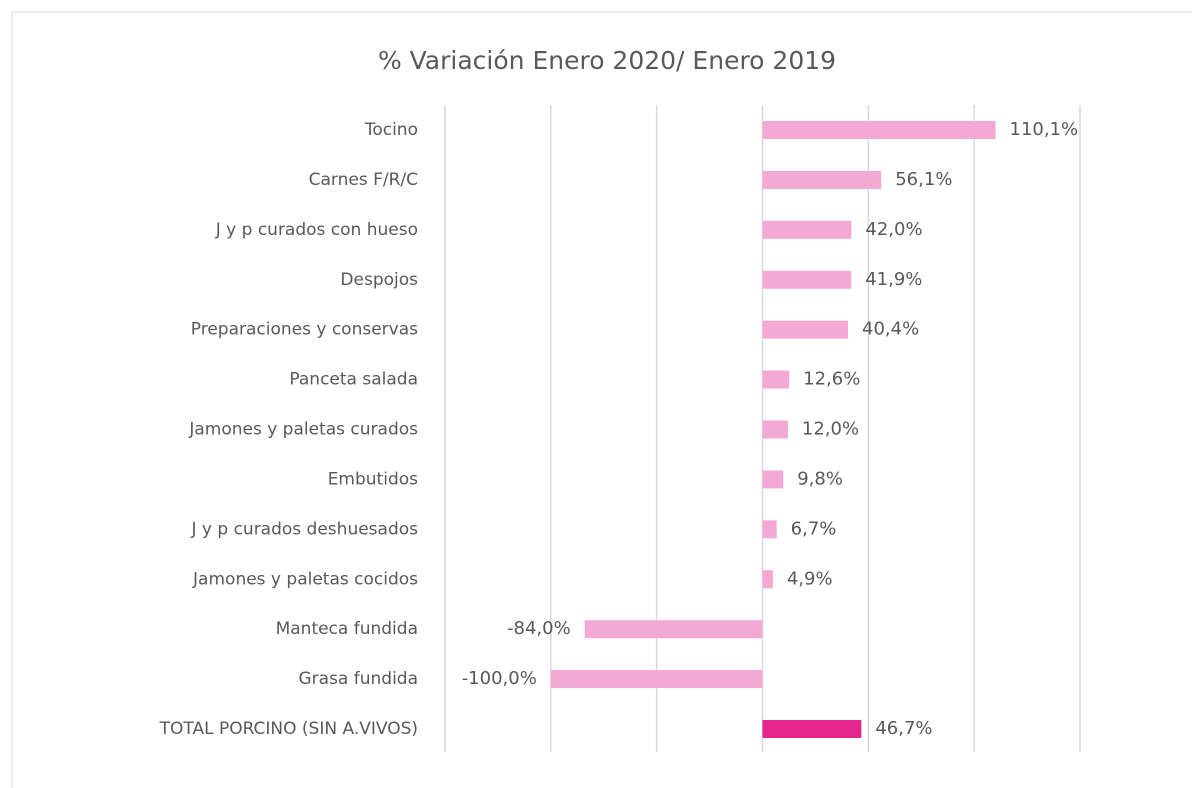  What do you see at coordinates (903, 728) in the screenshot?
I see `value-label: 46,7%` at bounding box center [903, 728].